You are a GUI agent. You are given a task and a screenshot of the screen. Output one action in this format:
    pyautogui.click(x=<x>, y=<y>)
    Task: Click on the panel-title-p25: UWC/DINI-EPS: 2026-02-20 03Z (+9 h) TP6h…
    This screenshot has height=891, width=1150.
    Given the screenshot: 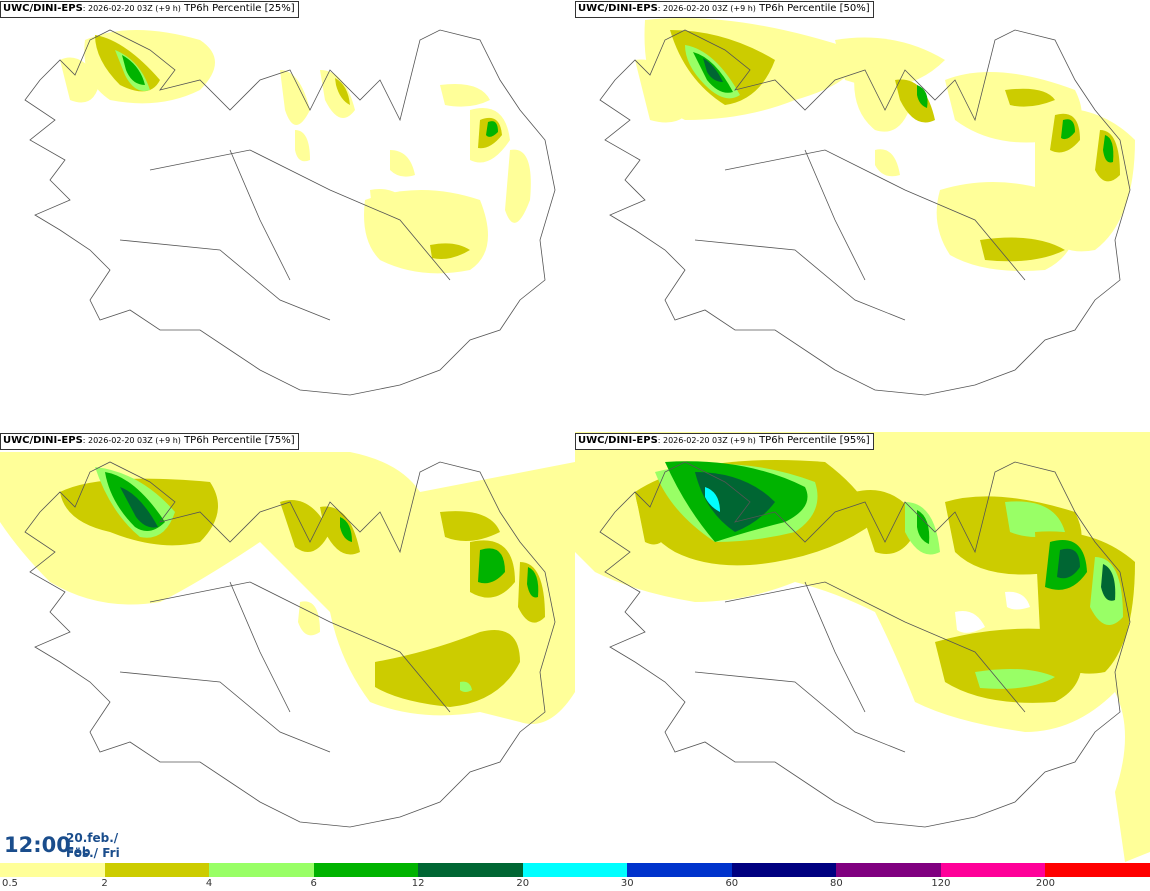 What is the action you would take?
    pyautogui.click(x=149, y=9)
    